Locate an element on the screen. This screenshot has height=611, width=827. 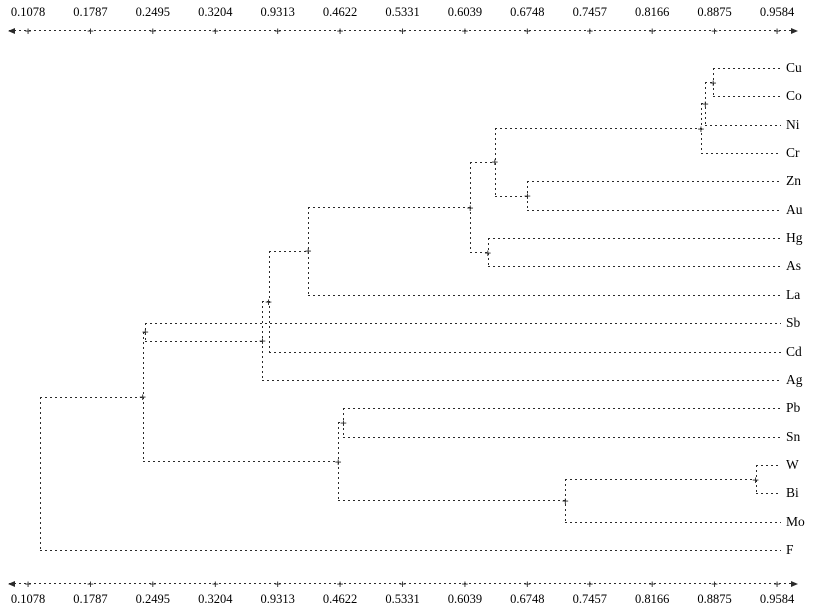
cluster-stem-p1 is located at coordinates (341, 423).